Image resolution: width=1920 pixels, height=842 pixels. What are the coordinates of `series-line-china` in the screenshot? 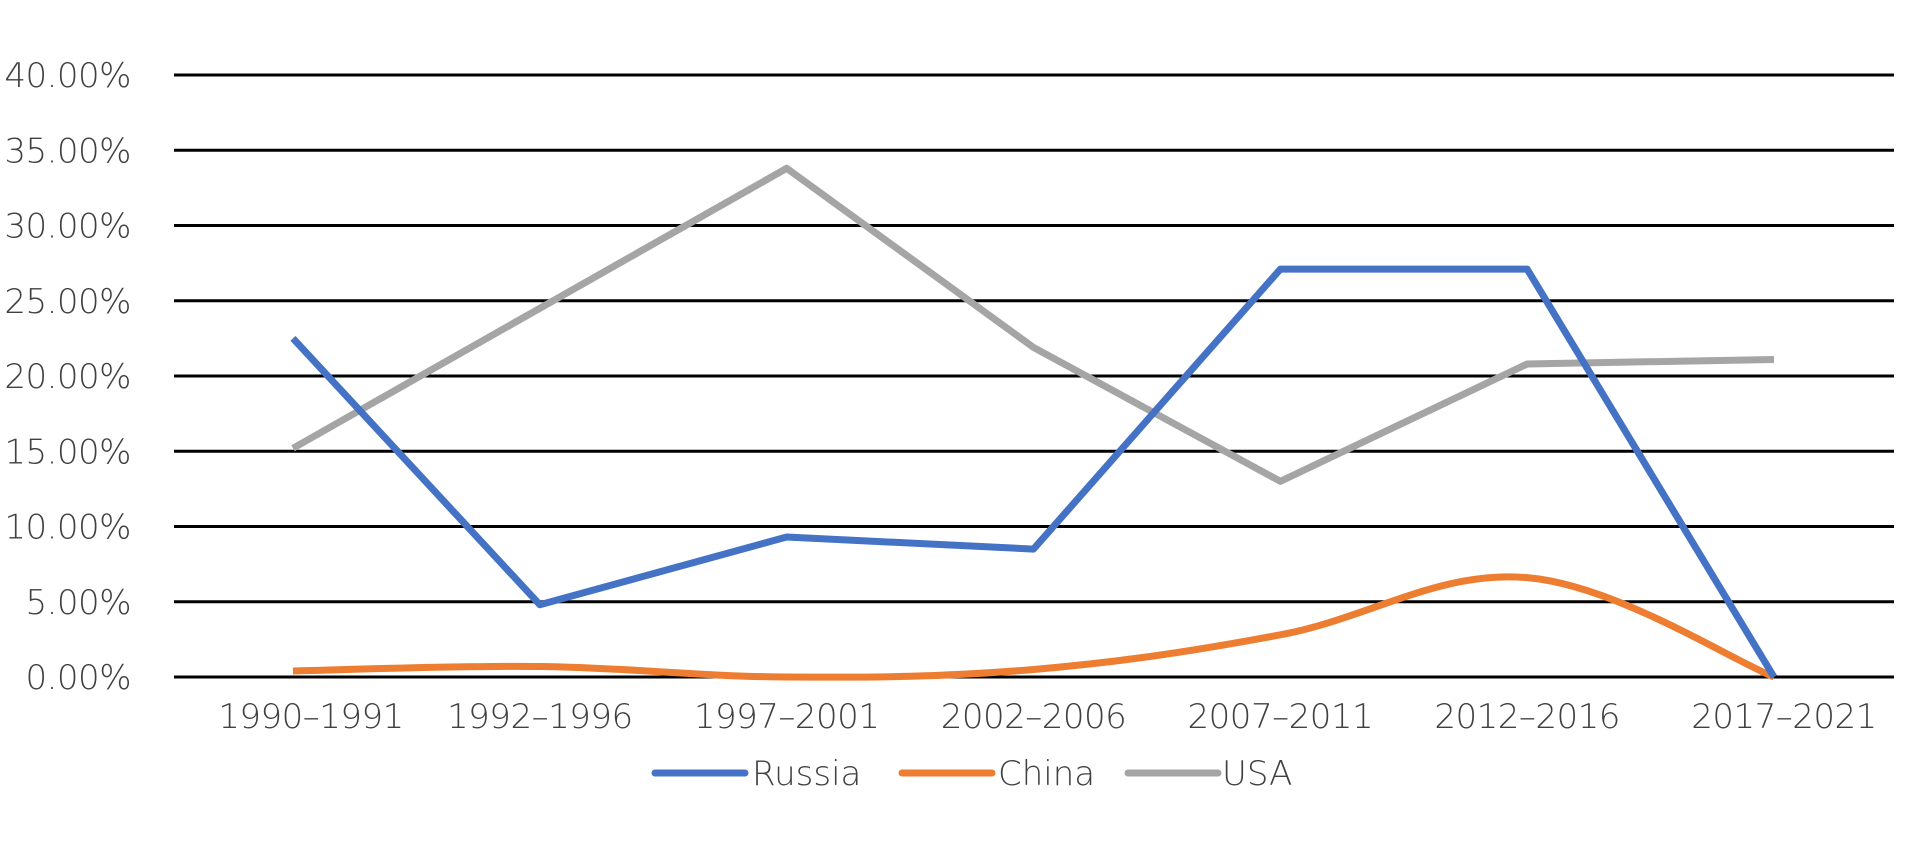 It's located at (1034, 627).